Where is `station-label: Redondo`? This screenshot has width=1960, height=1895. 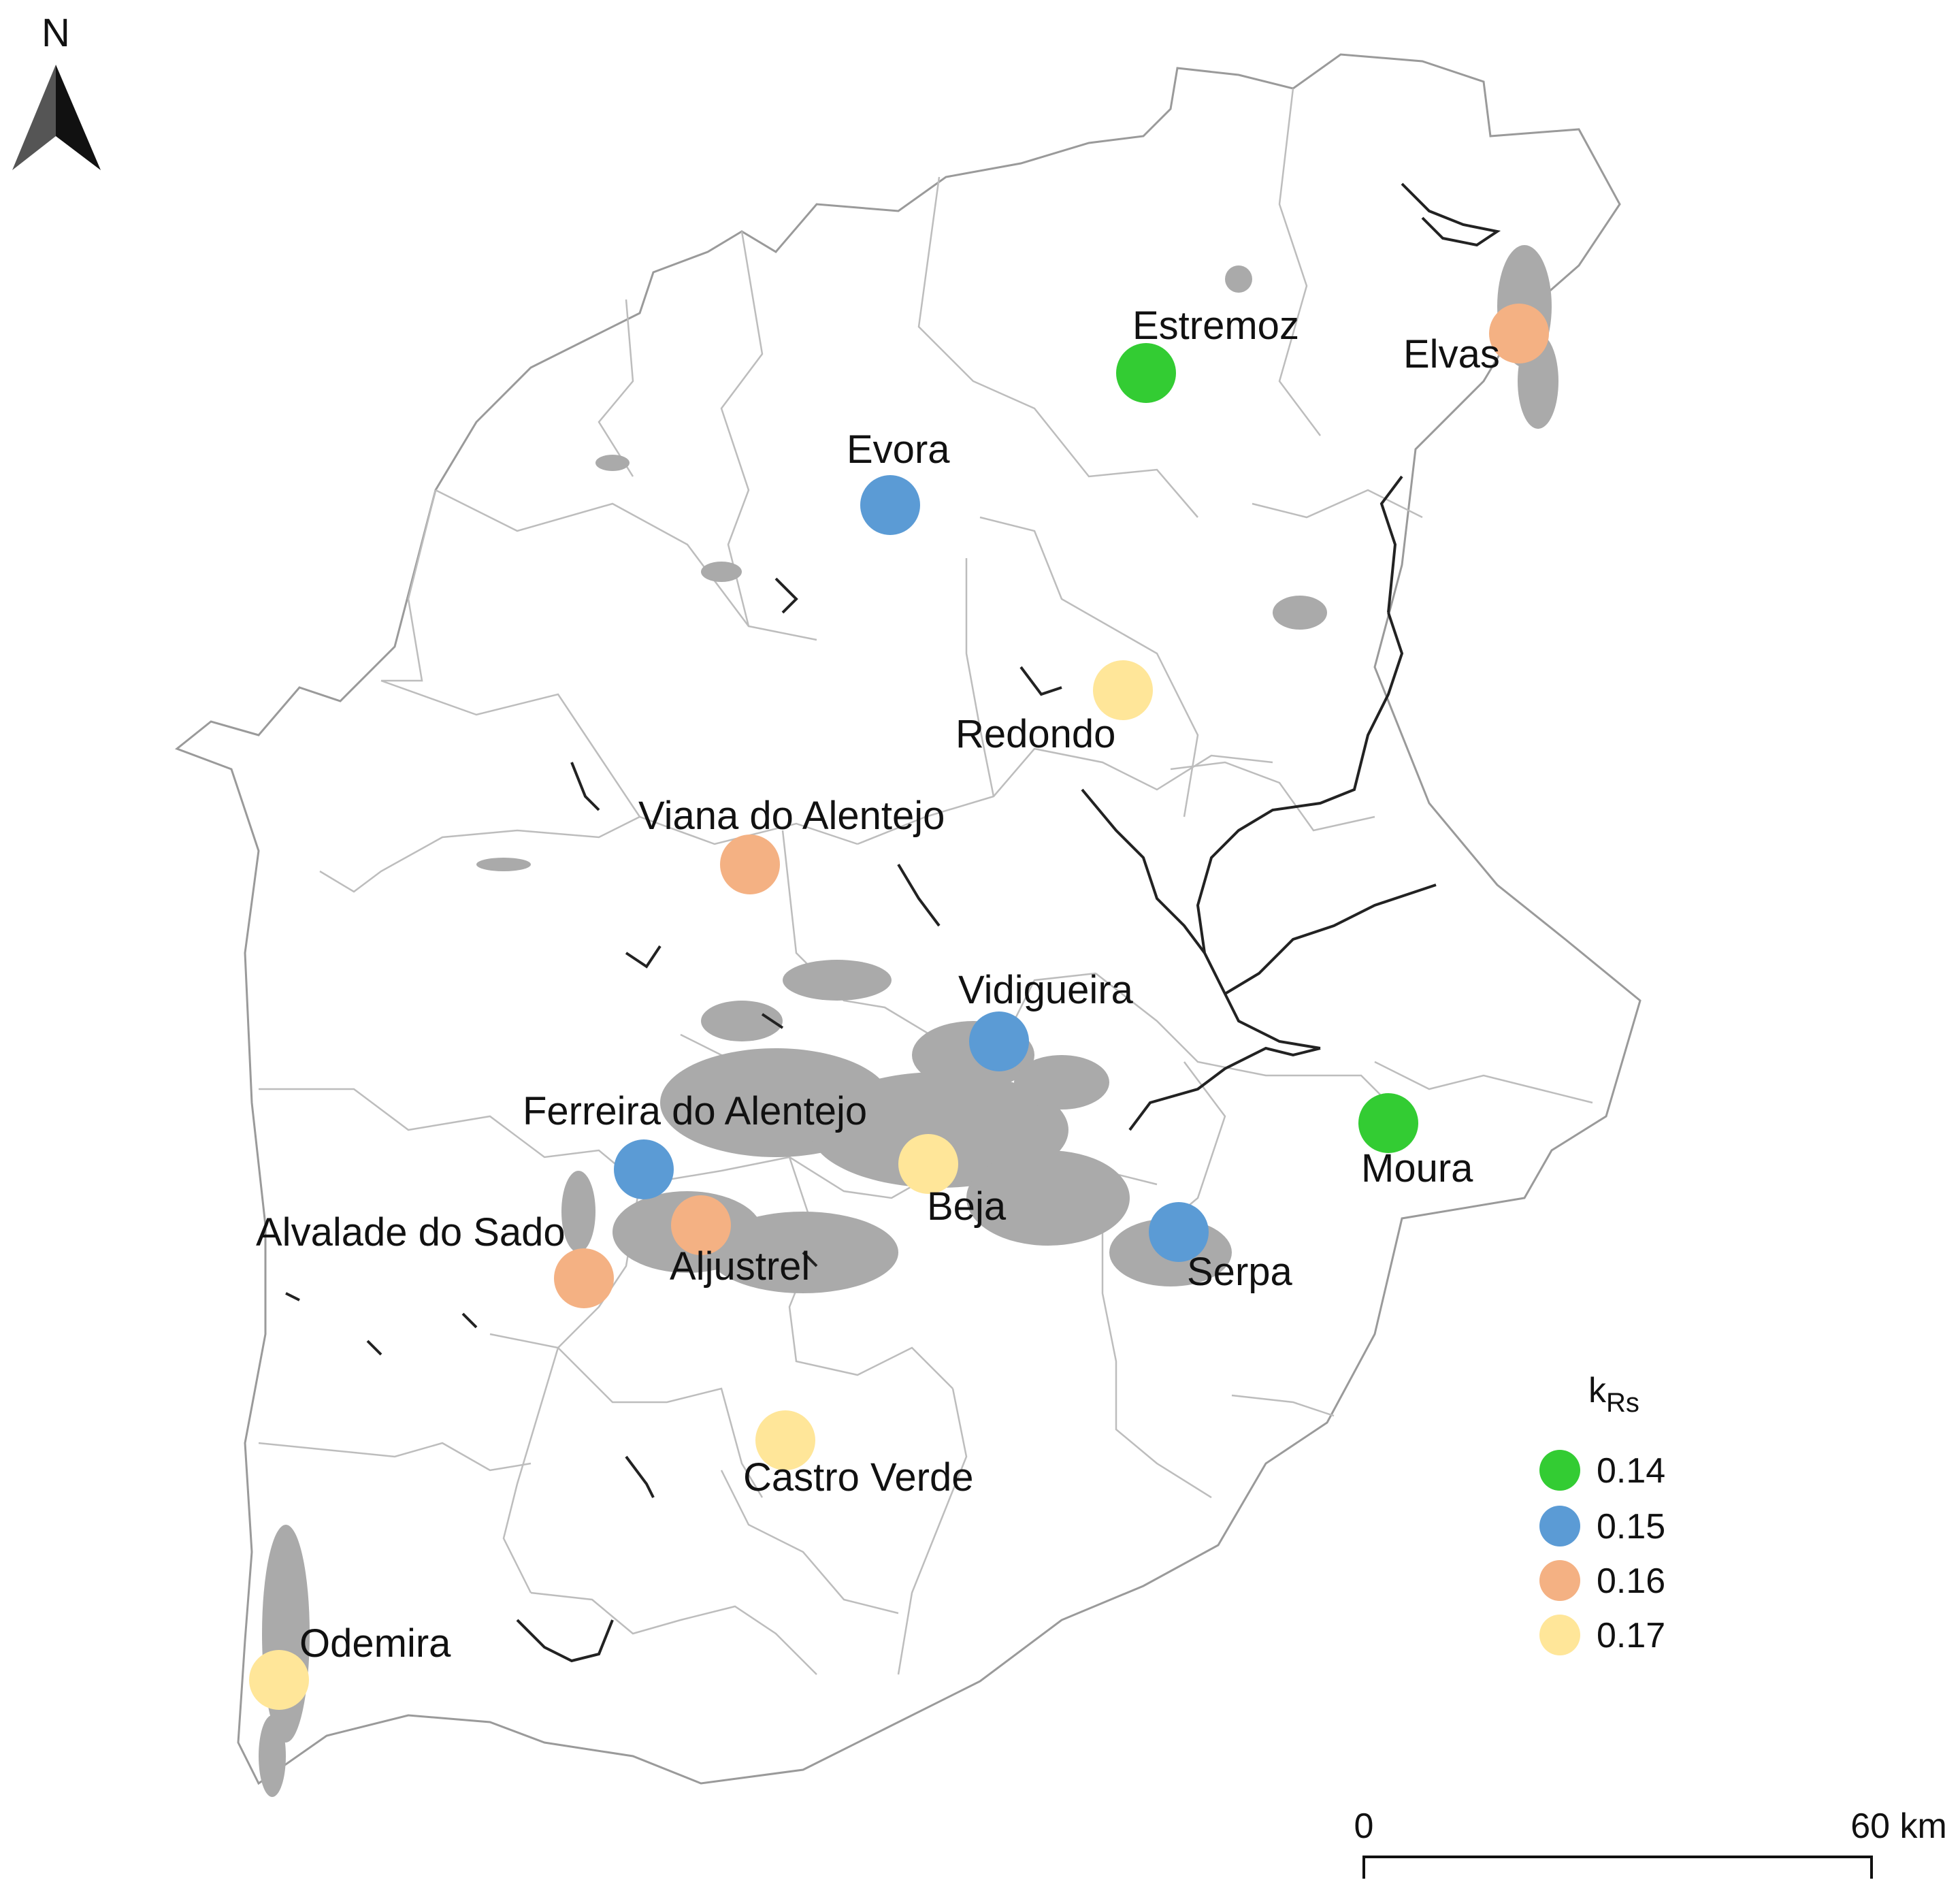
station-label: Redondo is located at coordinates (1035, 734).